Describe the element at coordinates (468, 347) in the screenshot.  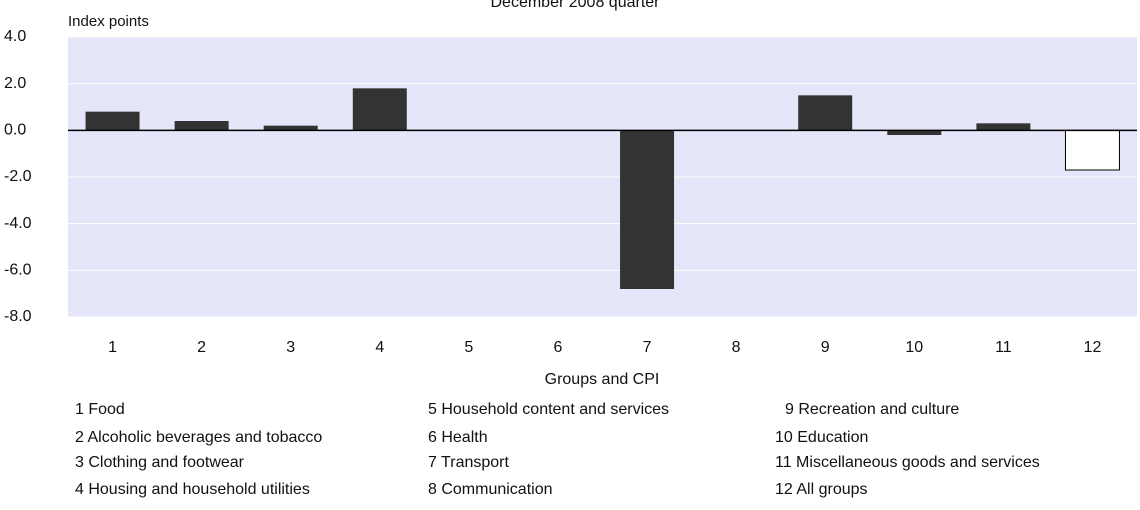
I see `x-tick-label: 5` at that location.